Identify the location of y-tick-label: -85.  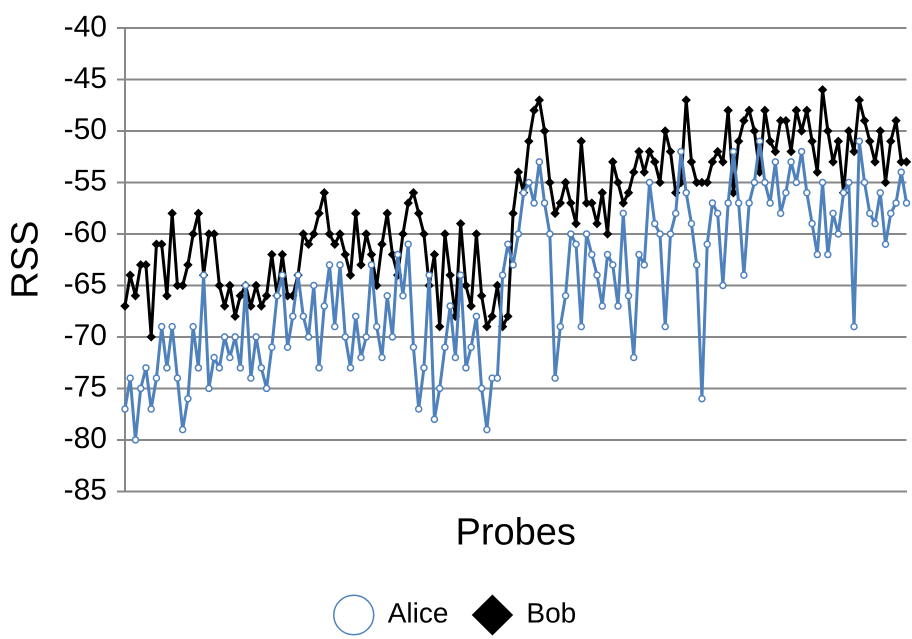
(85, 490).